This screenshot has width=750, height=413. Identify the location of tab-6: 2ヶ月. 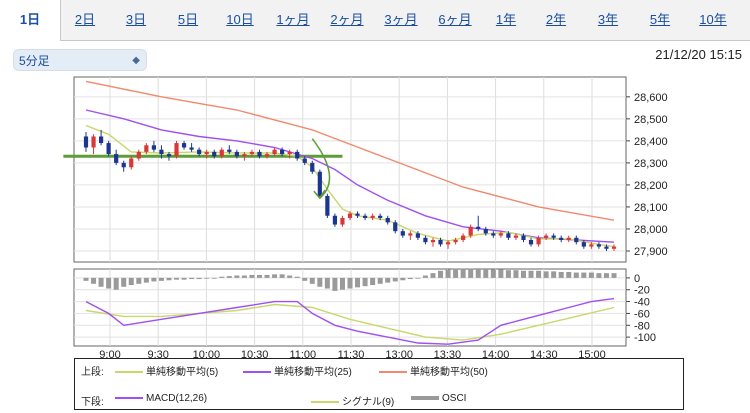
(347, 19).